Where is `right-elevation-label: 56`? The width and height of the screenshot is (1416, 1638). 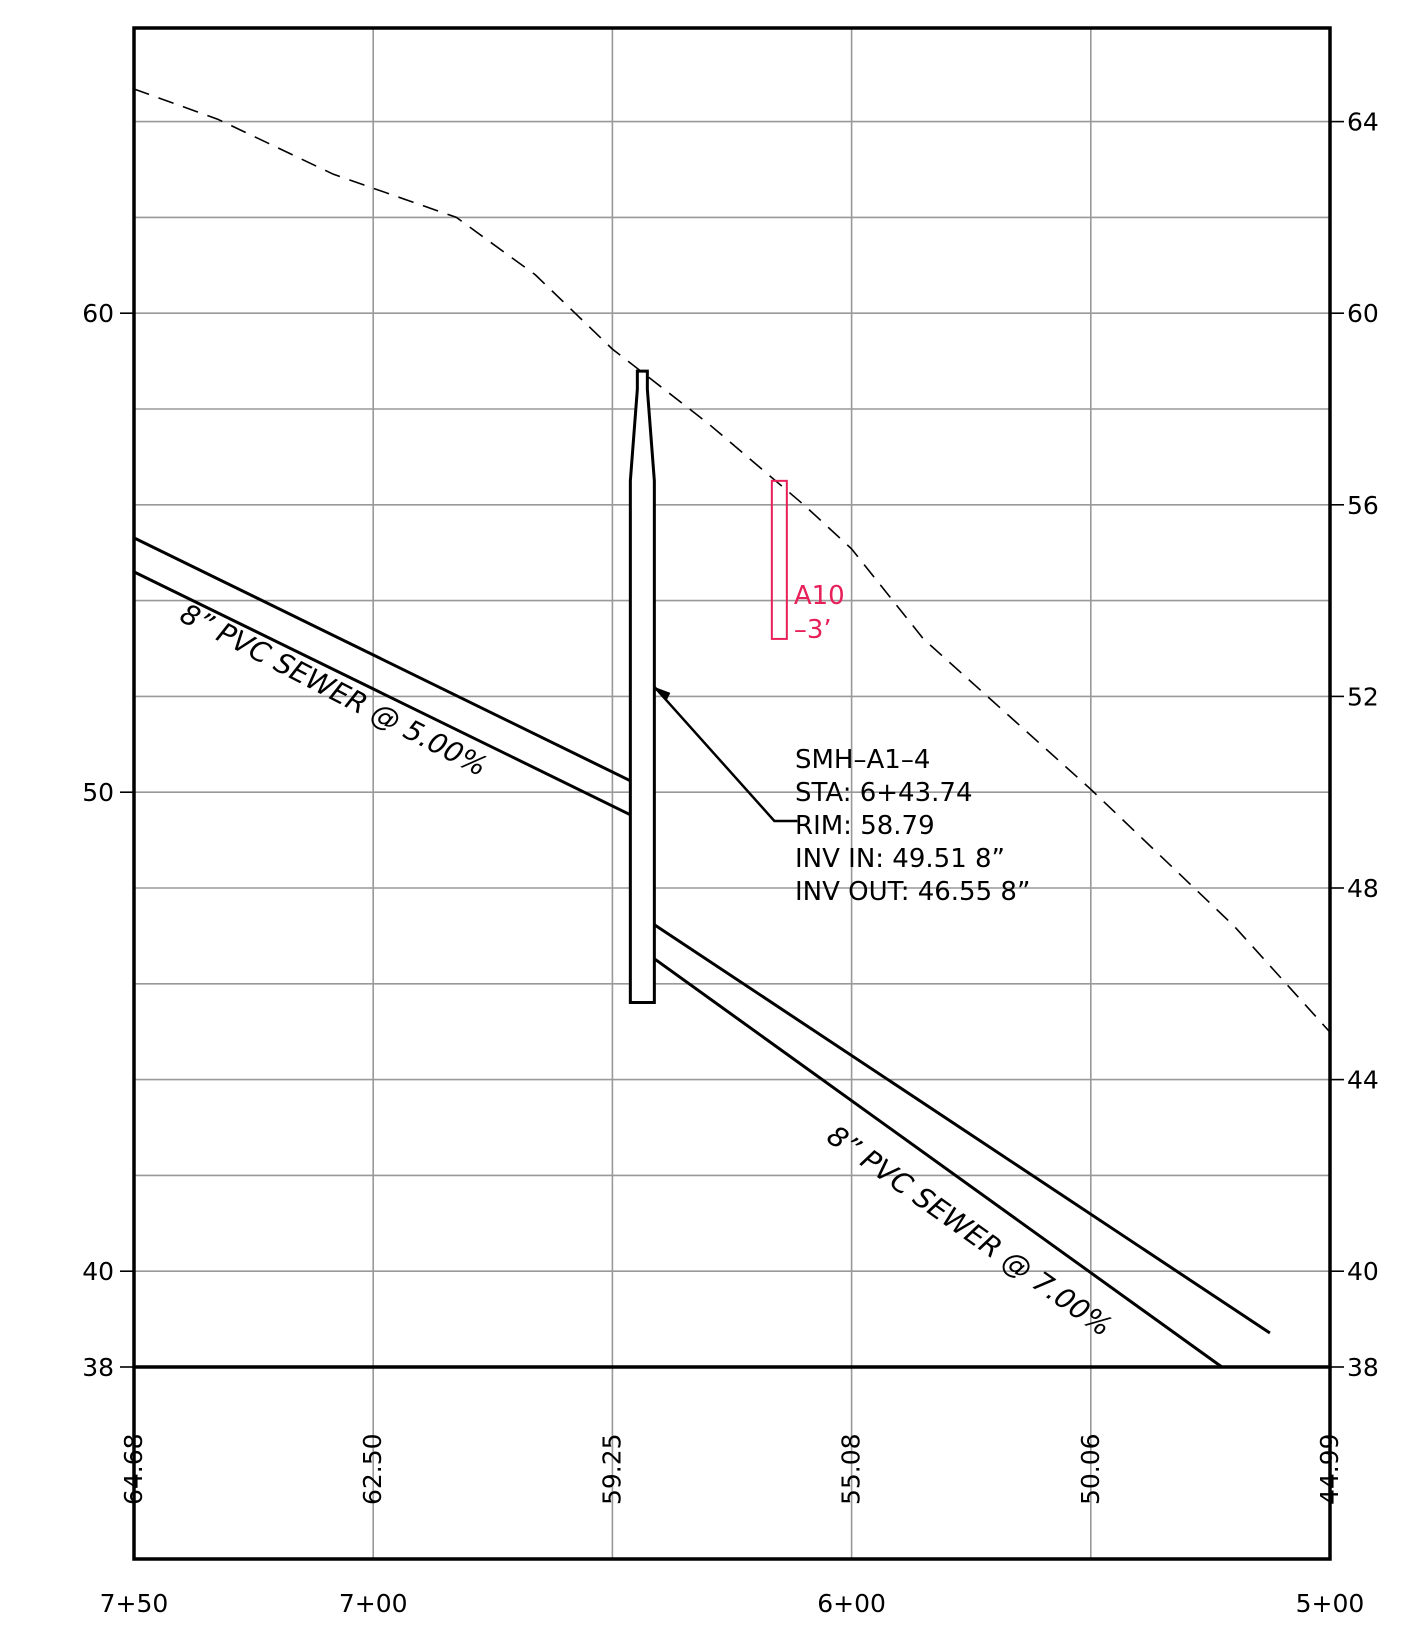
right-elevation-label: 56 is located at coordinates (1363, 505).